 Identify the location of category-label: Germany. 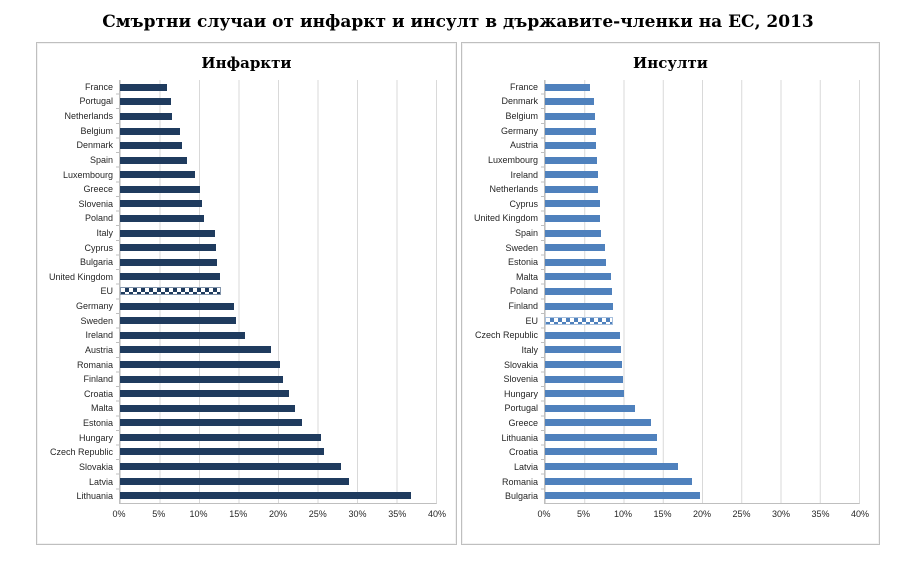
(94, 306).